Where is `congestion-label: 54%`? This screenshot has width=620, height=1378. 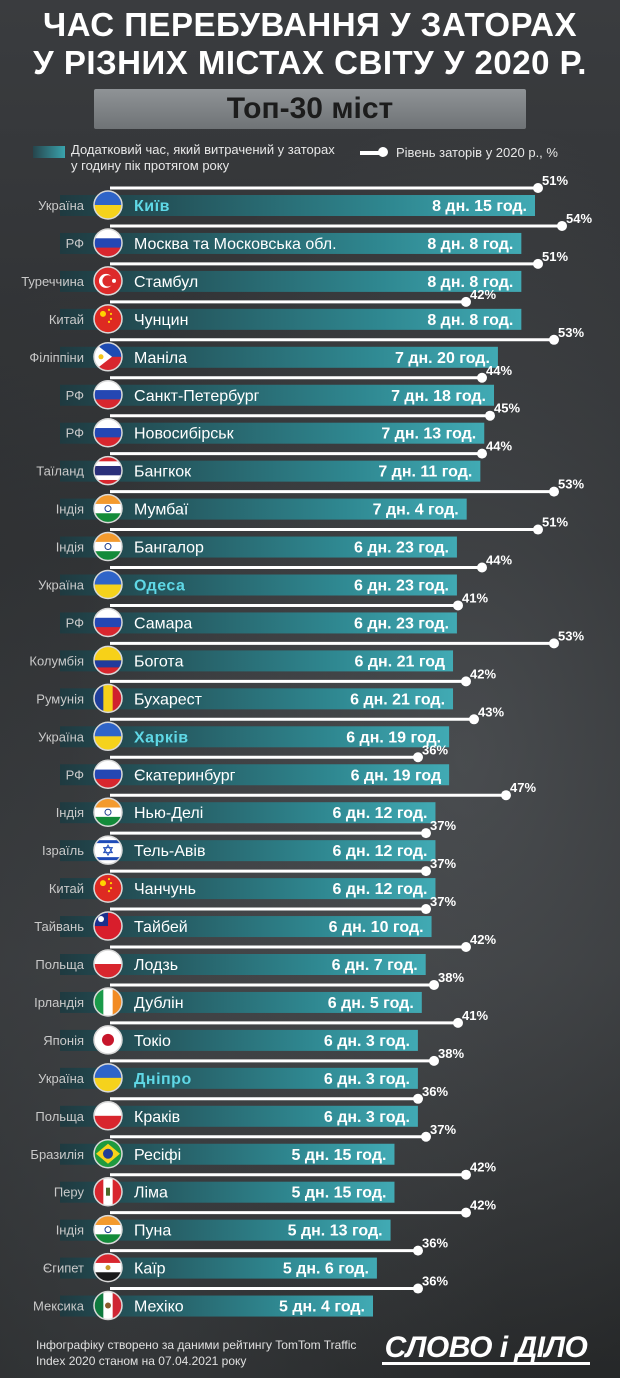 congestion-label: 54% is located at coordinates (579, 218).